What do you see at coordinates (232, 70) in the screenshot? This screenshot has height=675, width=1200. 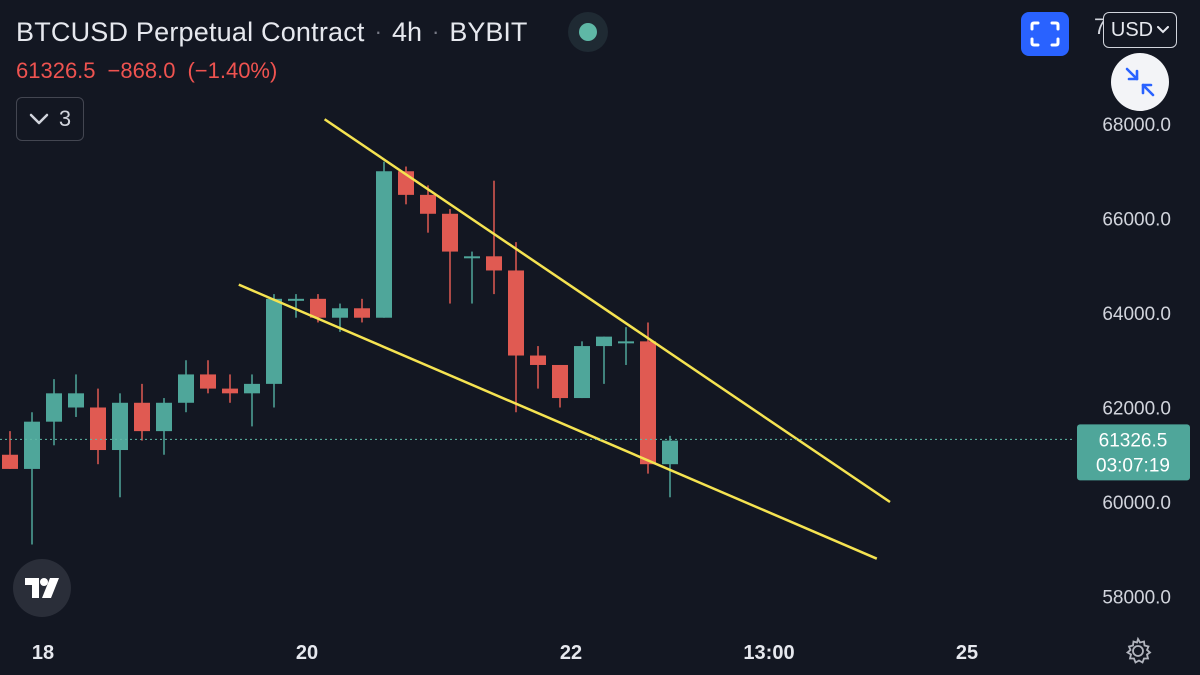 I see `price-change-pct: (−1.40%)` at bounding box center [232, 70].